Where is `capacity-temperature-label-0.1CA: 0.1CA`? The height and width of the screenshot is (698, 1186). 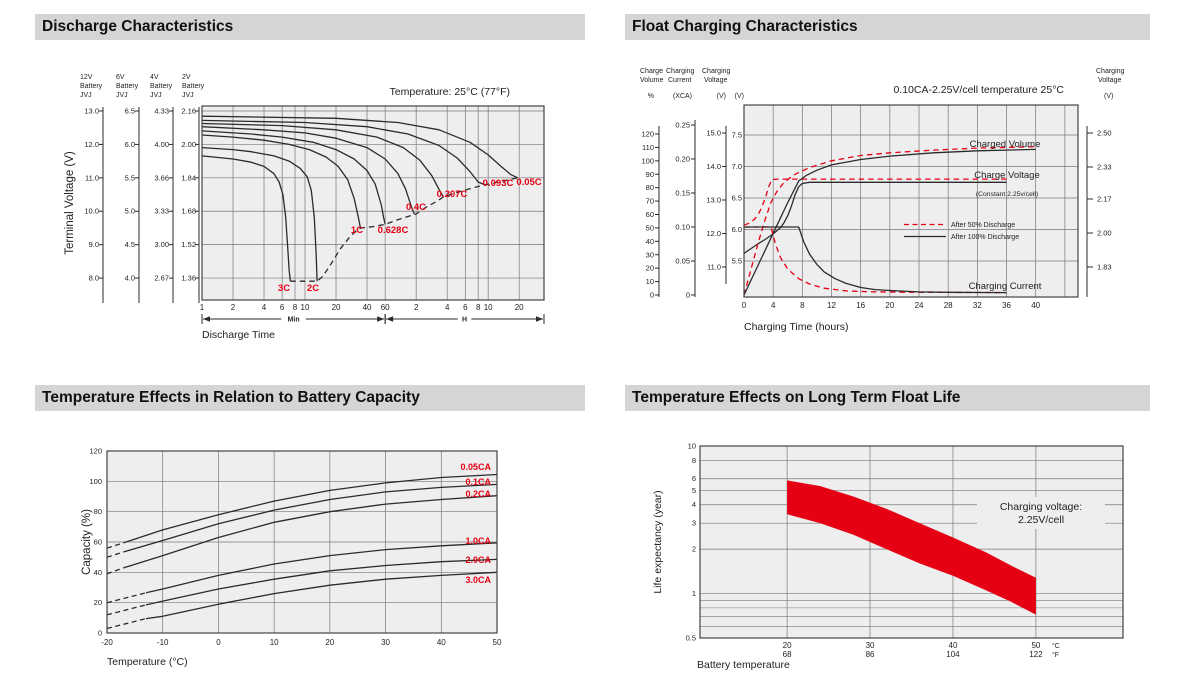
capacity-temperature-label-0.1CA: 0.1CA is located at coordinates (478, 482).